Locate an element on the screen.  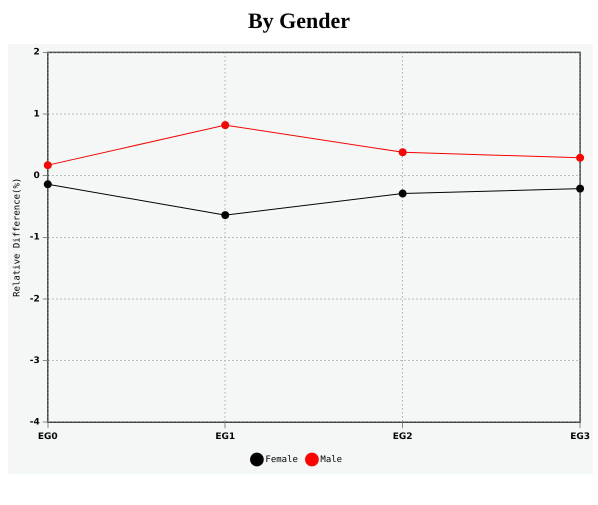
legend-label: Male is located at coordinates (331, 459).